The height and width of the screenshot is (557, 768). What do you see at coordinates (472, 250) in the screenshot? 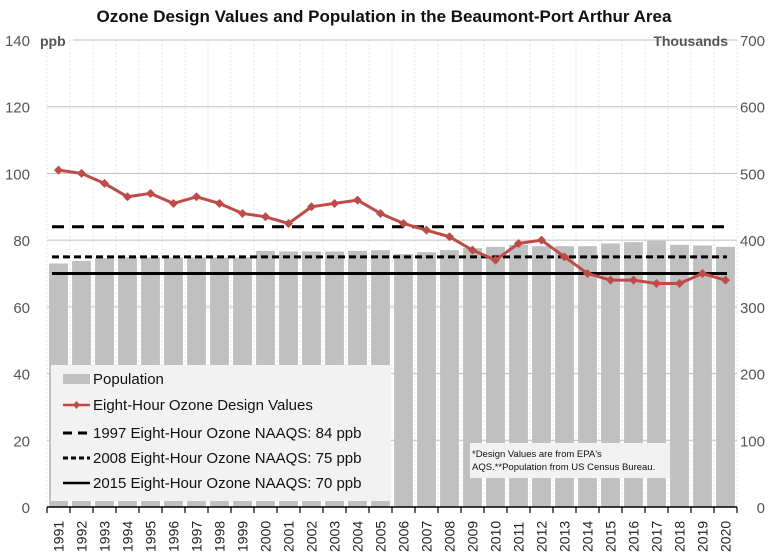
I see `ozone-point-2009` at bounding box center [472, 250].